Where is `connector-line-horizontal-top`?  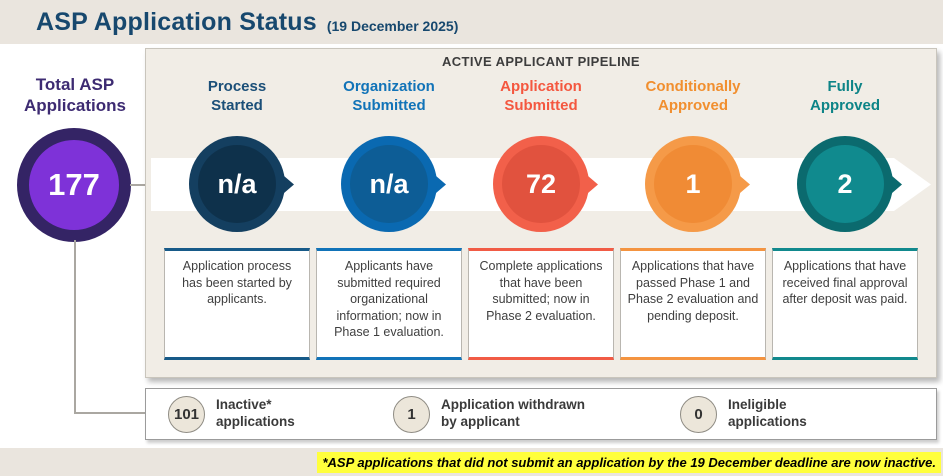 connector-line-horizontal-top is located at coordinates (138, 185).